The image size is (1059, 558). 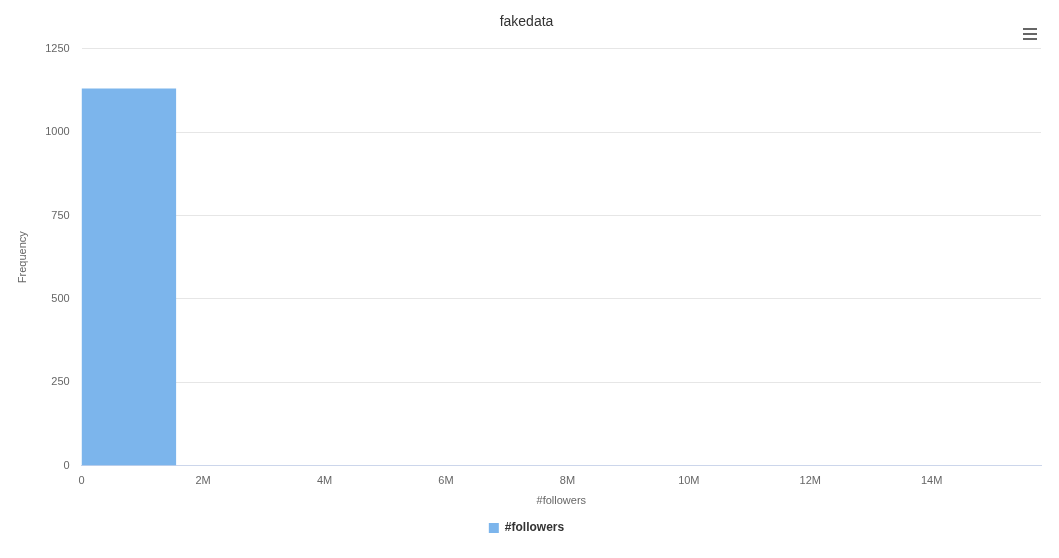 What do you see at coordinates (57, 47) in the screenshot?
I see `y-tick-label: 1250` at bounding box center [57, 47].